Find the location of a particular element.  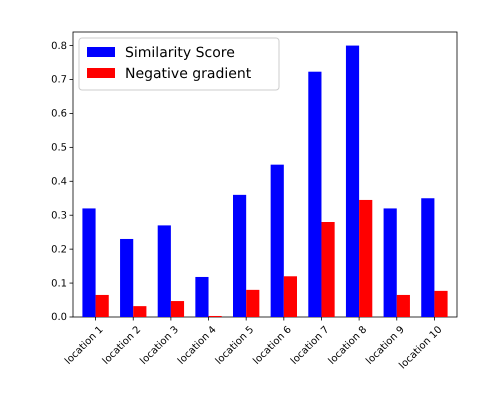

y-tick-label: 0.0 is located at coordinates (59, 318).